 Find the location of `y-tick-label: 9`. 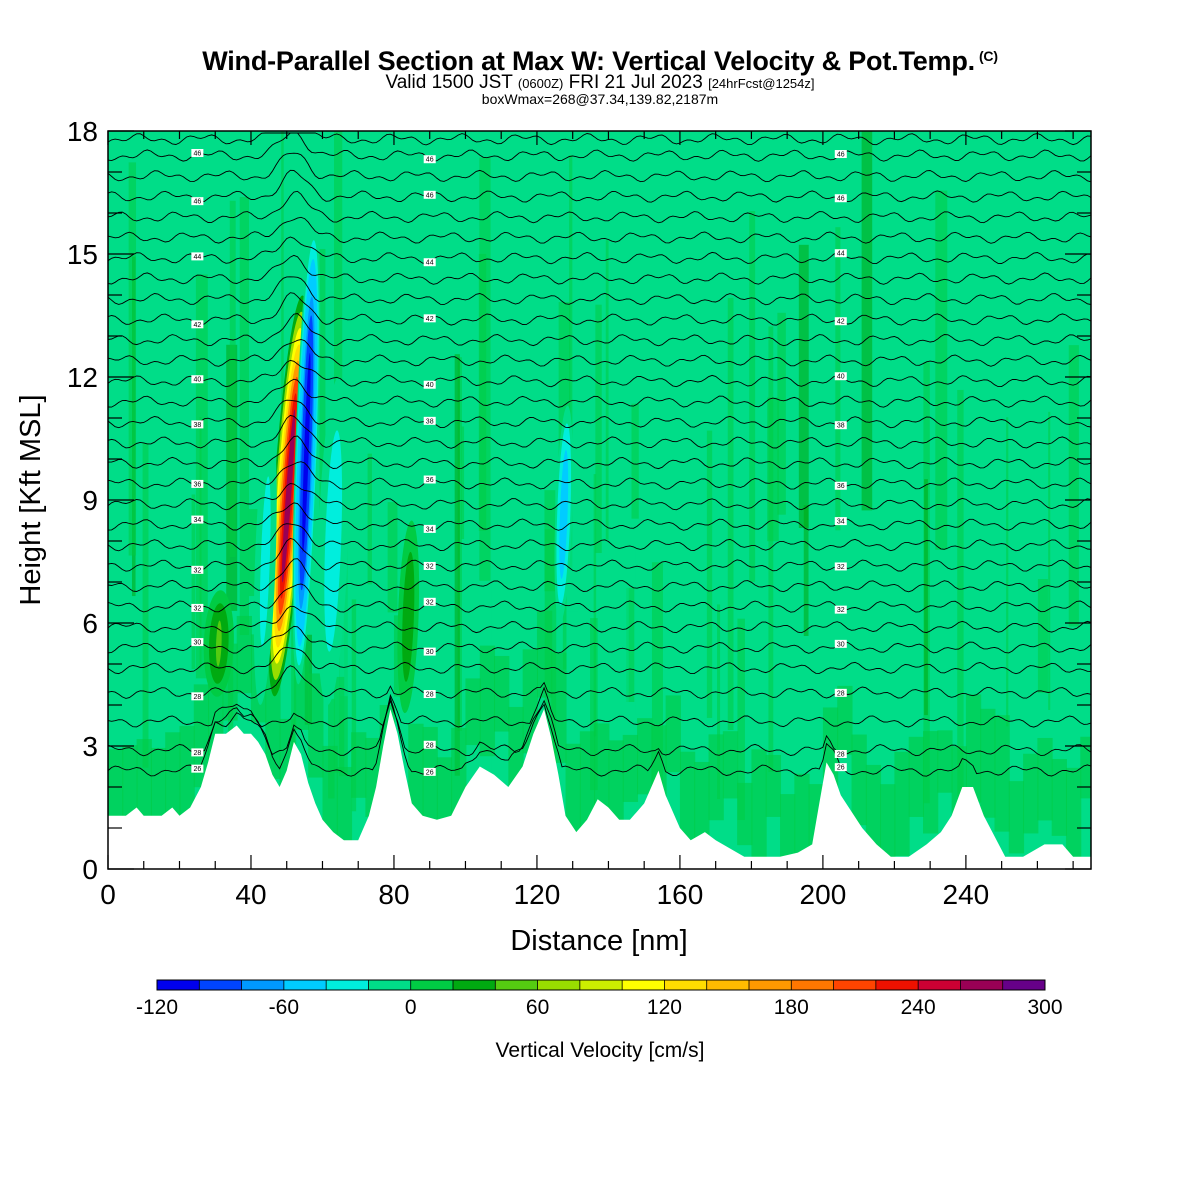

y-tick-label: 9 is located at coordinates (90, 500).